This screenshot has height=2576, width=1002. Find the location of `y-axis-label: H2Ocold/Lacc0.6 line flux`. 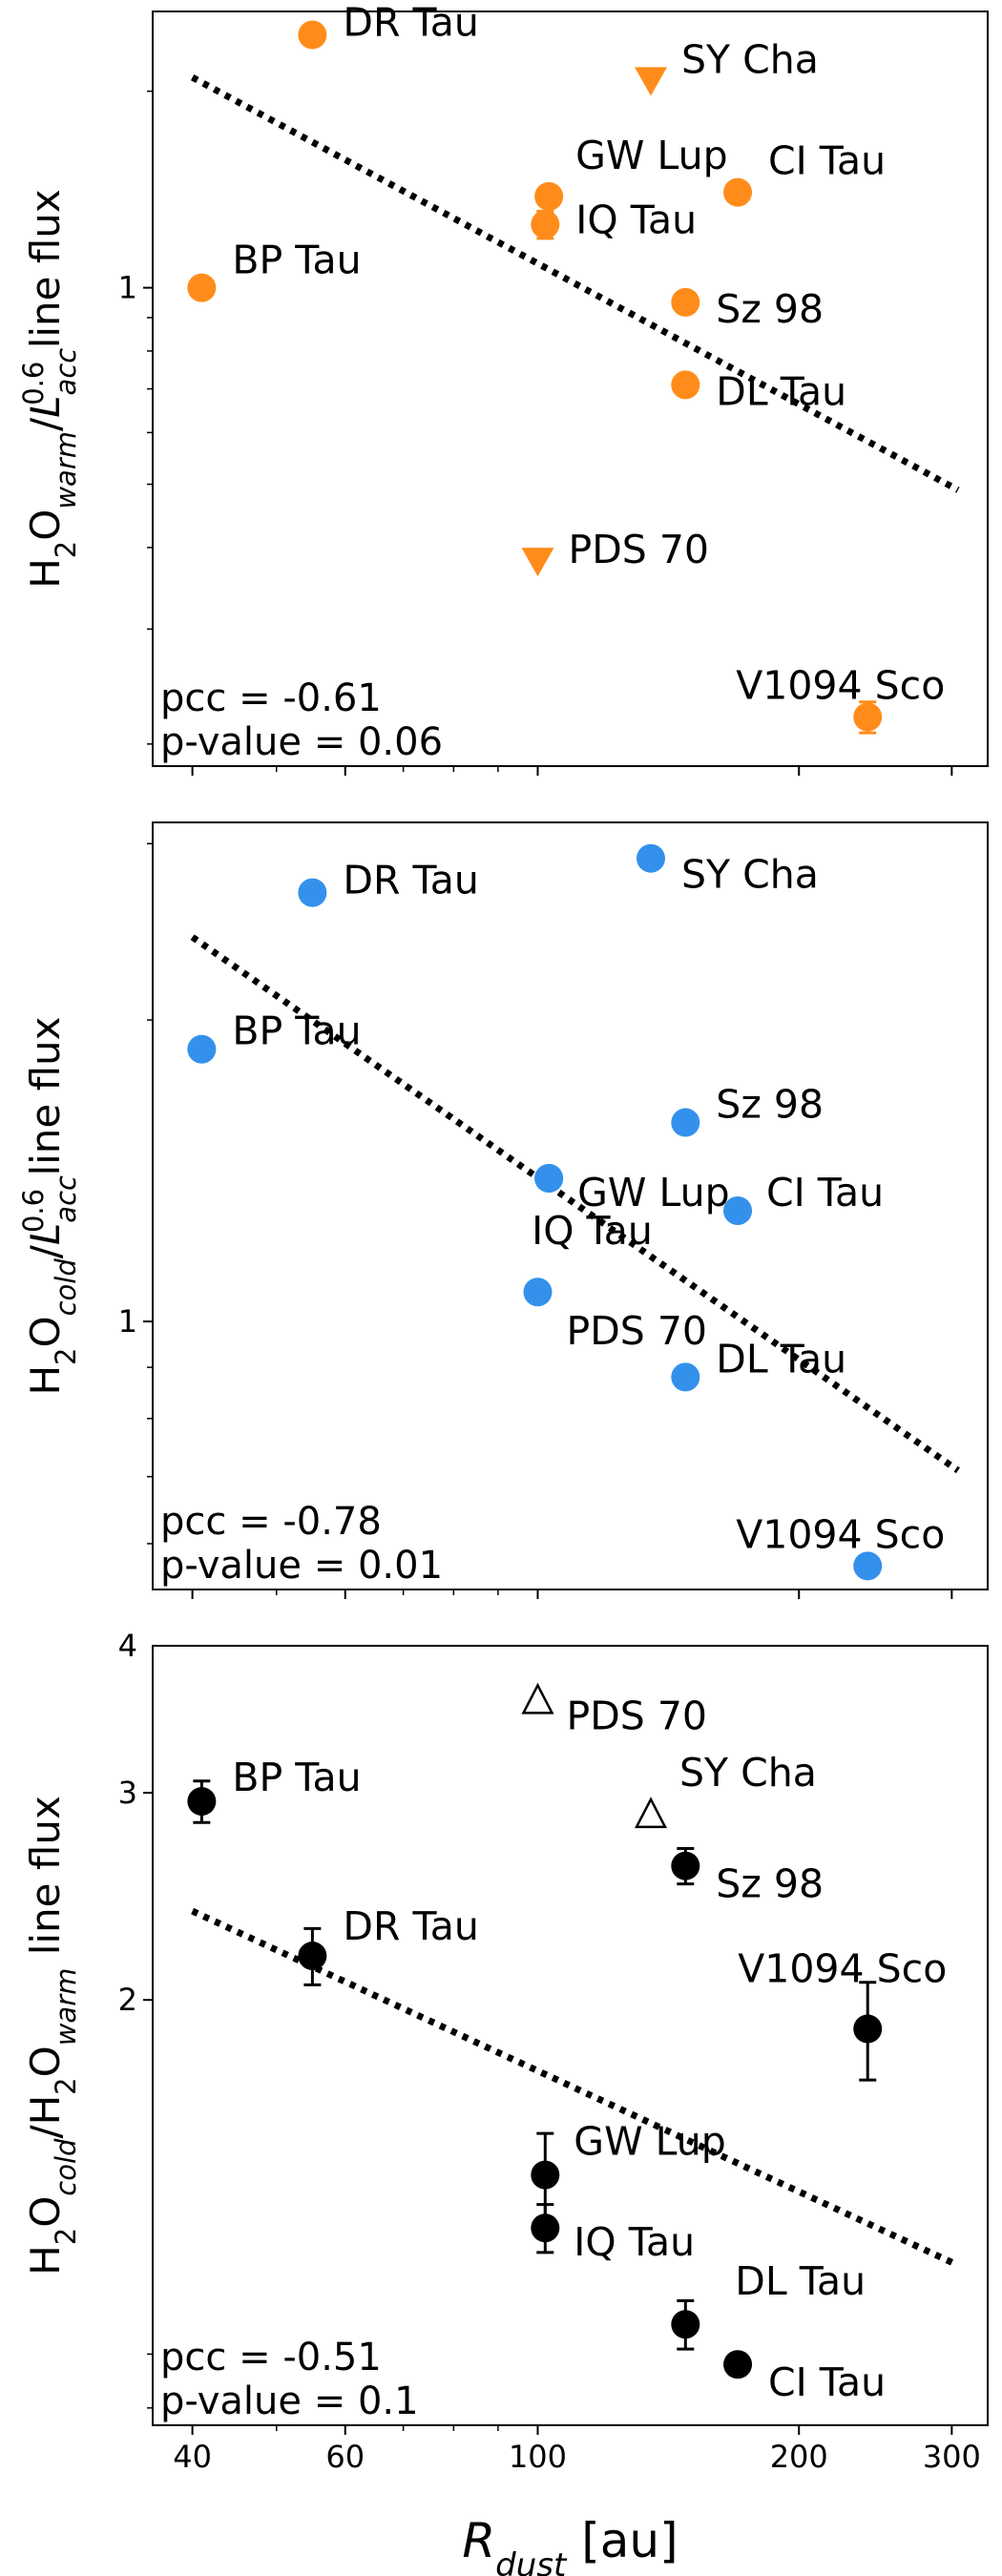

y-axis-label: H2Ocold/Lacc0.6 line flux is located at coordinates (49, 1205).